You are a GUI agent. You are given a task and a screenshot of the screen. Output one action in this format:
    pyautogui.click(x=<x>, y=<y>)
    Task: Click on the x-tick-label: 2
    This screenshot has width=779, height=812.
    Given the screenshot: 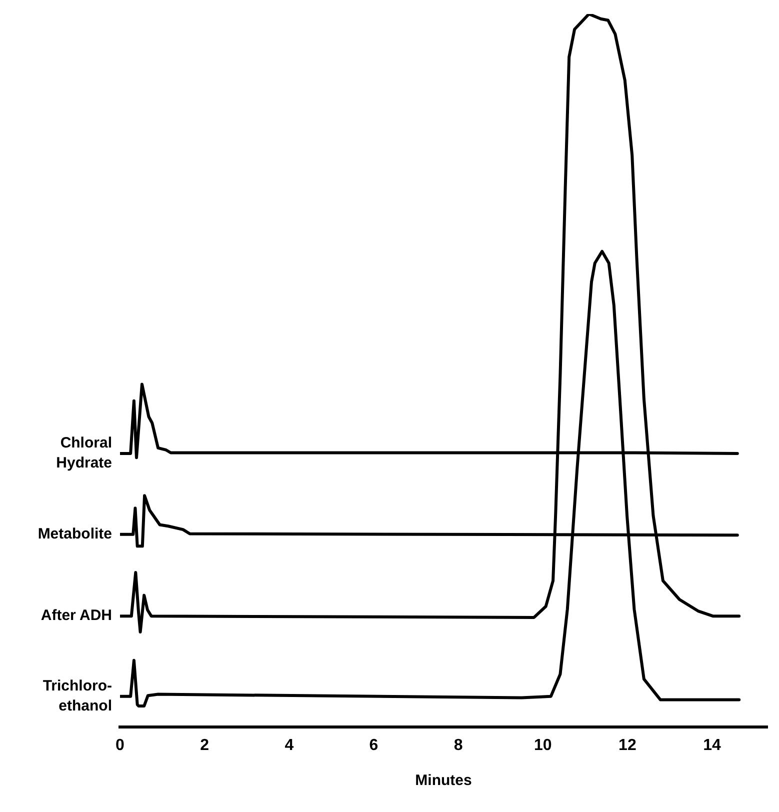 What is the action you would take?
    pyautogui.click(x=205, y=745)
    